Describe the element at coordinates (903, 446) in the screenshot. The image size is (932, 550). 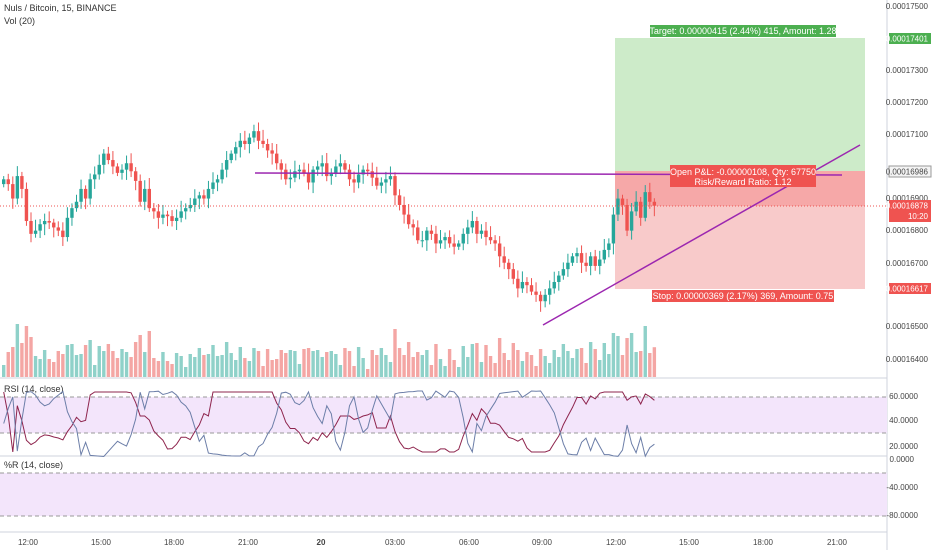
I see `rsi-tick: 20.0000` at that location.